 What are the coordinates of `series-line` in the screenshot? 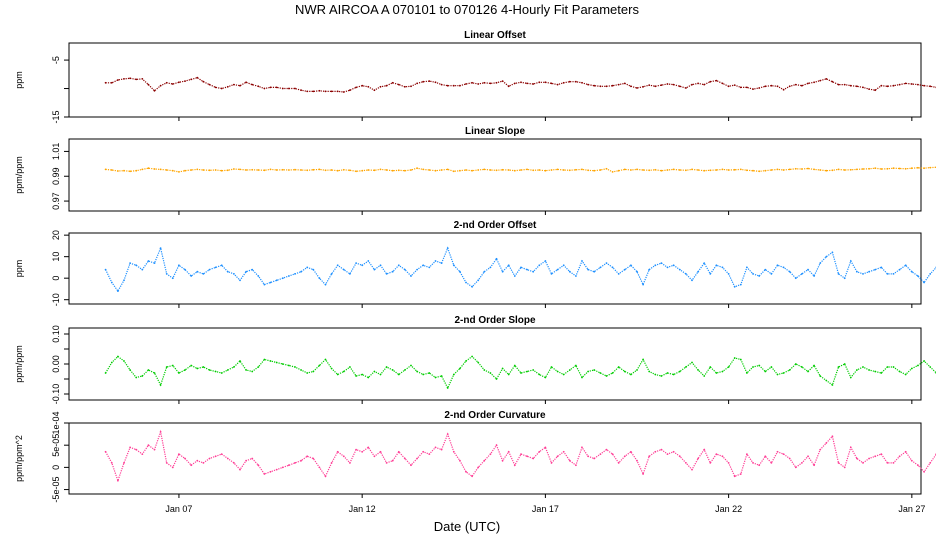 It's located at (520, 456).